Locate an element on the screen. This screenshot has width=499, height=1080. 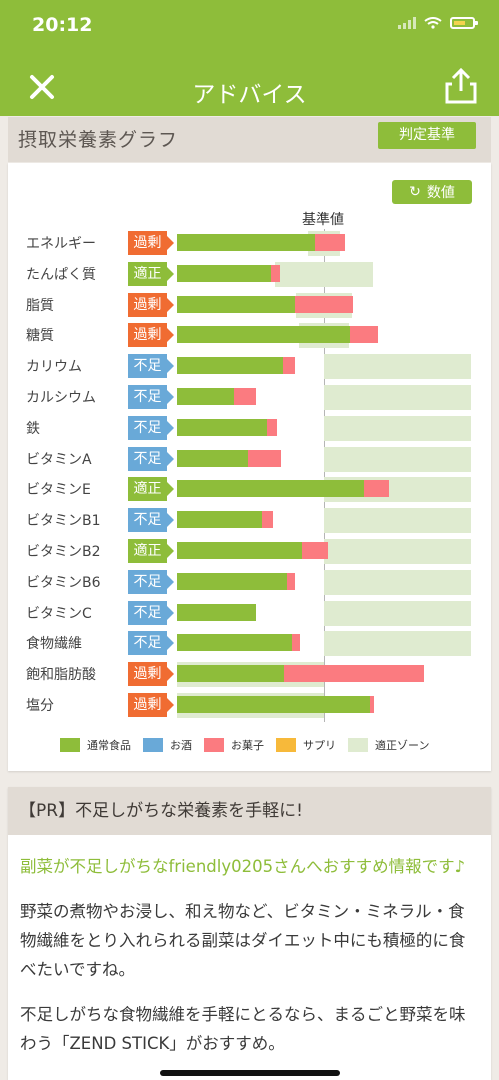
nutrient-label: ビタミンC is located at coordinates (59, 613).